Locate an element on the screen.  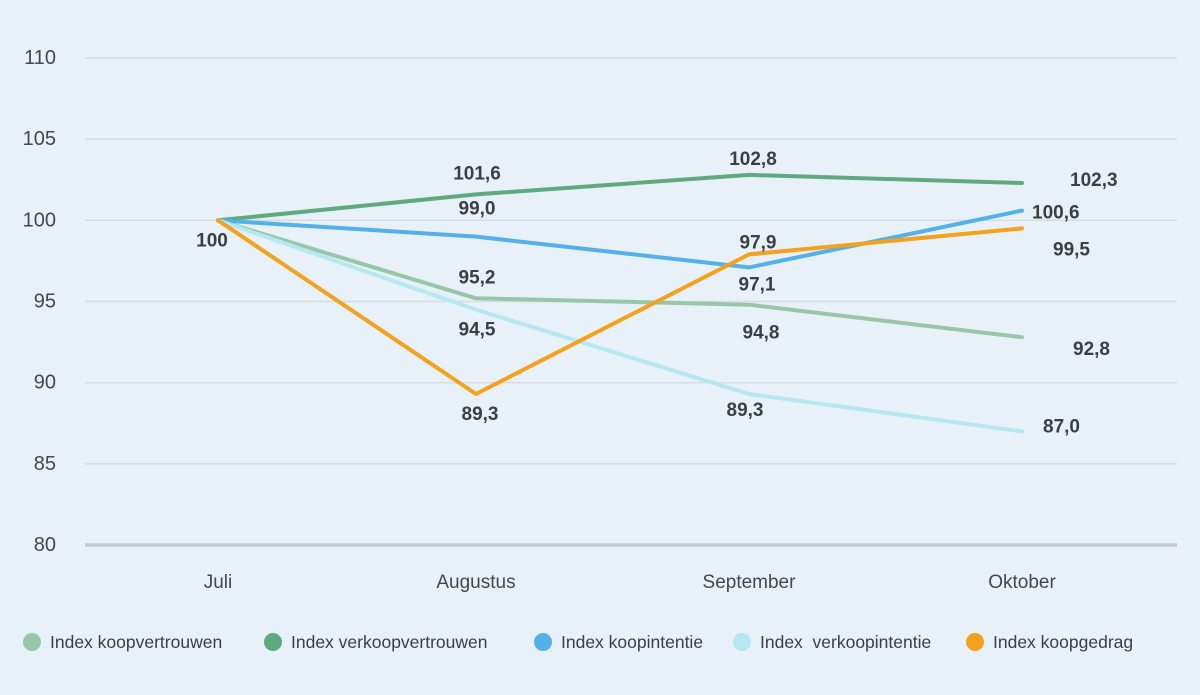
legend-label: Index verkoopvertrouwen is located at coordinates (389, 642).